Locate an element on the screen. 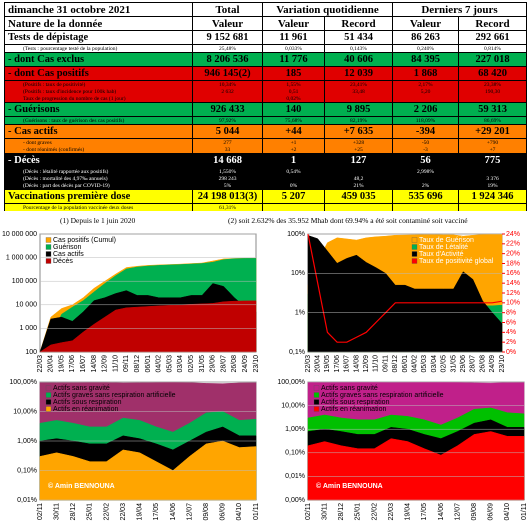  legend-label: Taux de Guérison is located at coordinates (446, 240).